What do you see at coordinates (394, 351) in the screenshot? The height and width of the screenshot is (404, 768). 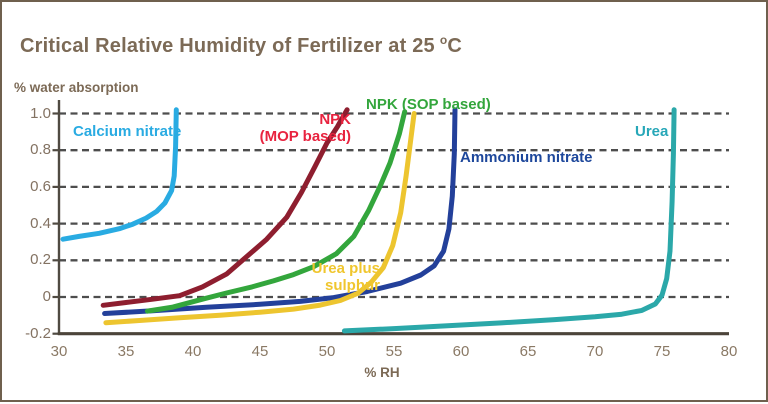 I see `x-tick-label-55: 55` at bounding box center [394, 351].